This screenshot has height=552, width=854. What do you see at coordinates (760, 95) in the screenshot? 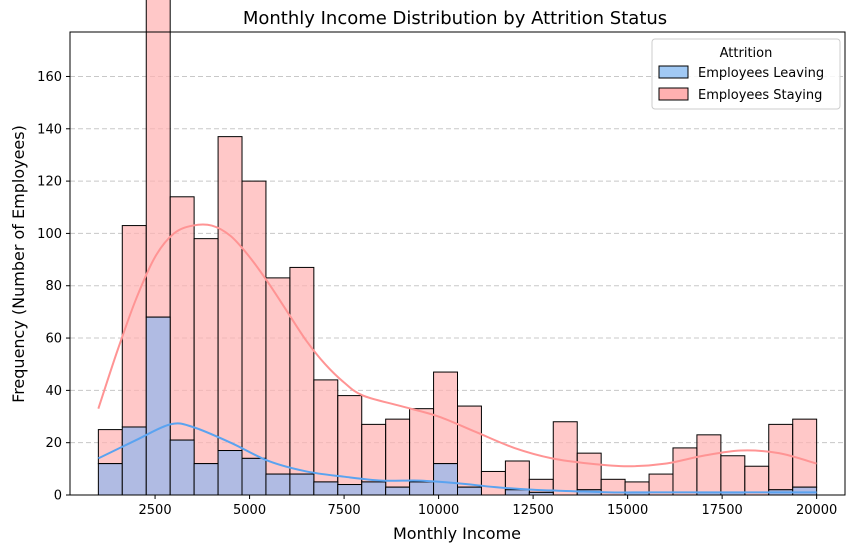
I see `legend-label-staying: Employees Staying` at bounding box center [760, 95].